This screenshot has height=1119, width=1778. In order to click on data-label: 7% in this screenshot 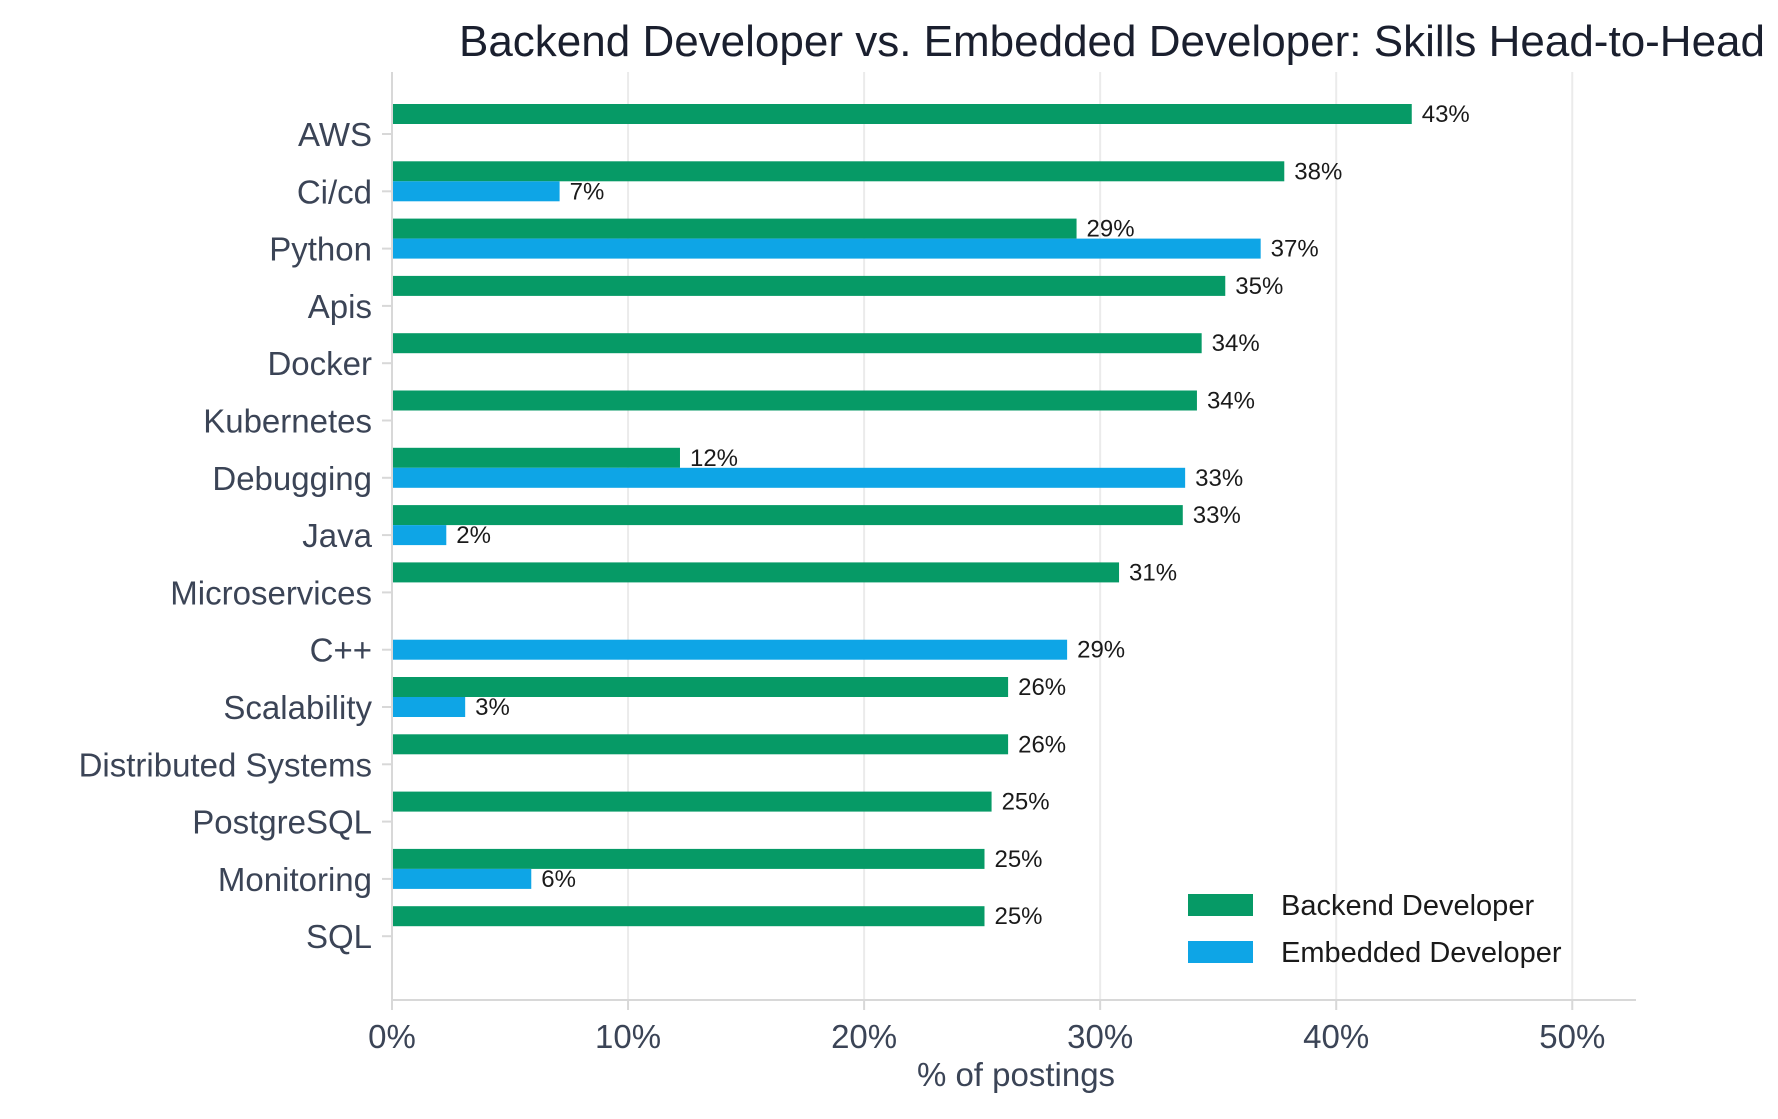, I will do `click(587, 191)`.